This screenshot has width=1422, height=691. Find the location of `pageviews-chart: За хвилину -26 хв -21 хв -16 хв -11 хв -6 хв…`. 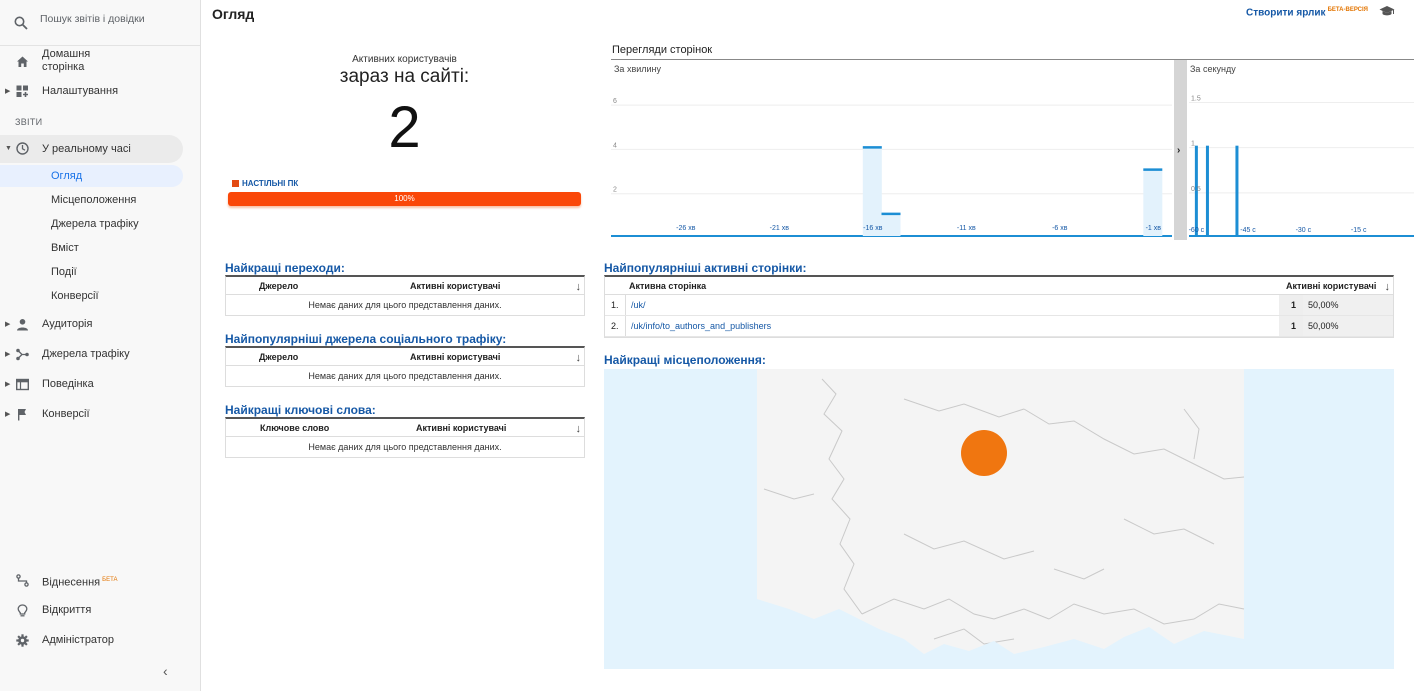

pageviews-chart: За хвилину -26 хв -21 хв -16 хв -11 хв -6 хв… is located at coordinates (1012, 149).